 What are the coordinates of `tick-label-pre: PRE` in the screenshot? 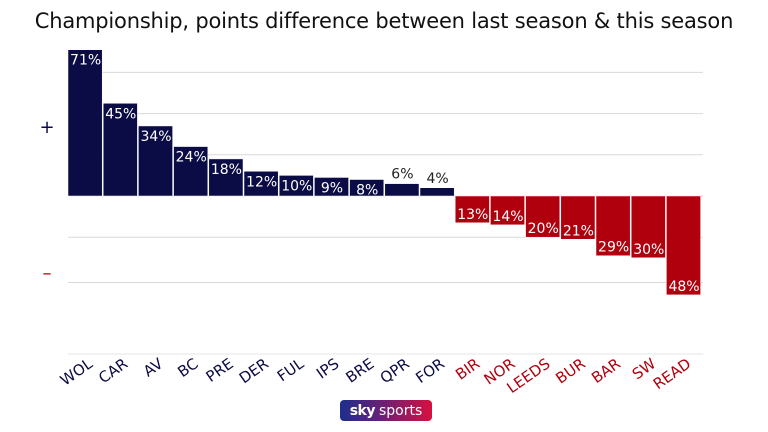 It's located at (220, 370).